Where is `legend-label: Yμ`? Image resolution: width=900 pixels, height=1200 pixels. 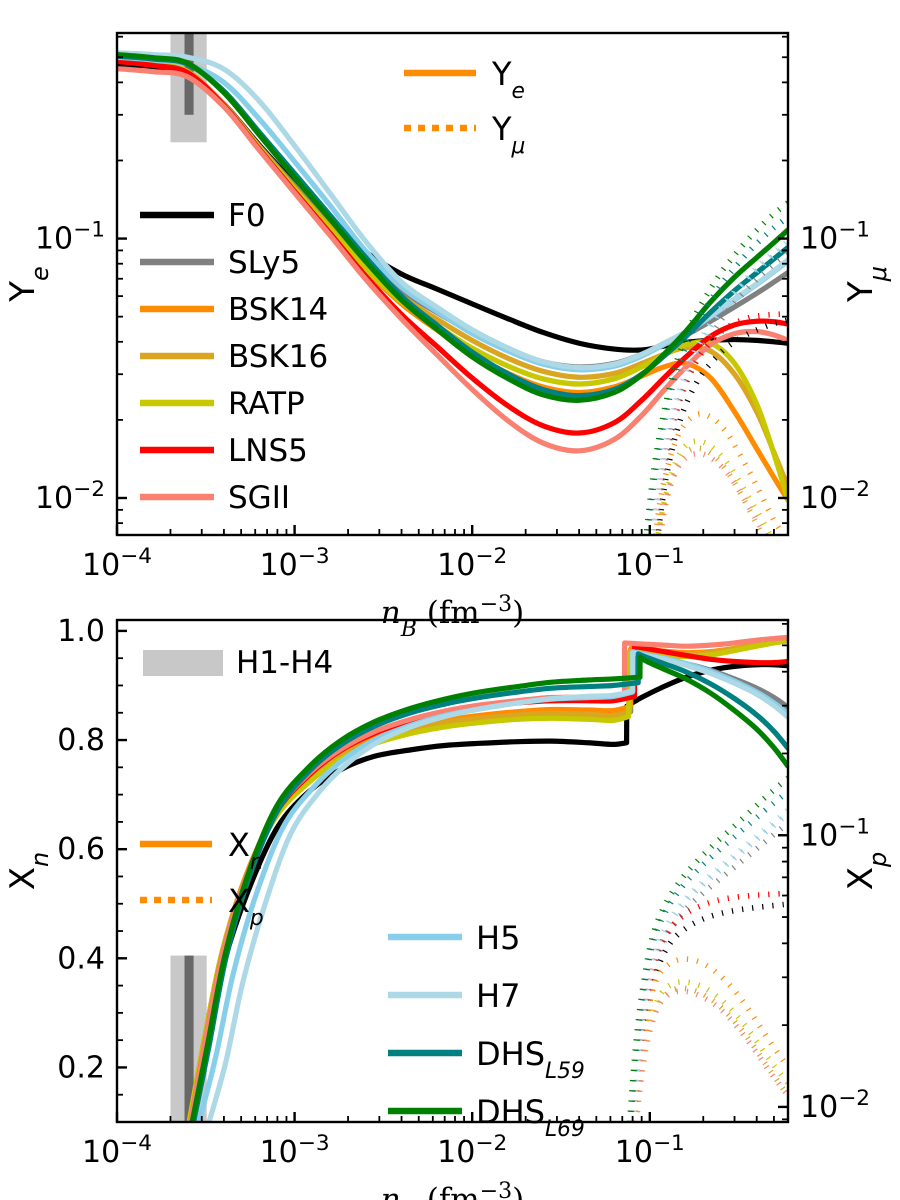
legend-label: Yμ is located at coordinates (508, 134).